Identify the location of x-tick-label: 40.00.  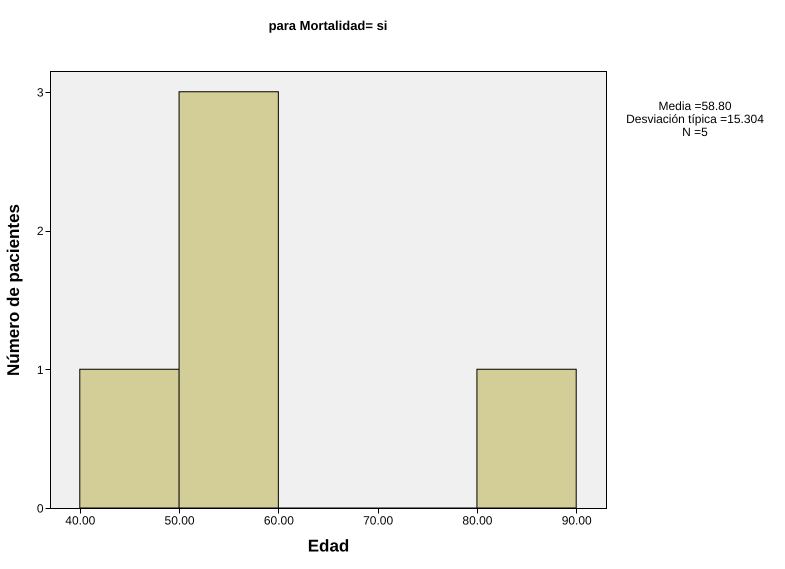
(80, 521).